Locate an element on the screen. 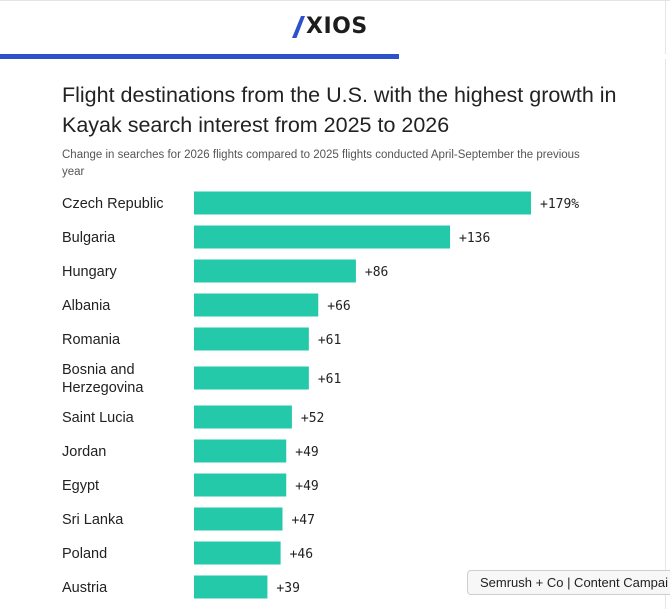 Image resolution: width=670 pixels, height=609 pixels. bar-saint-lucia is located at coordinates (243, 417).